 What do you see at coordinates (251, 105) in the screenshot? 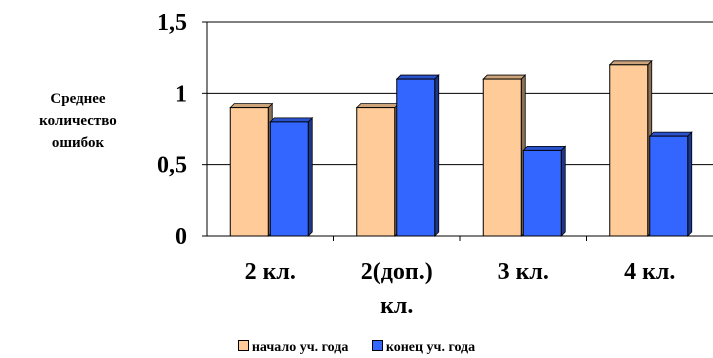
I see `bar-top-s0-c0` at bounding box center [251, 105].